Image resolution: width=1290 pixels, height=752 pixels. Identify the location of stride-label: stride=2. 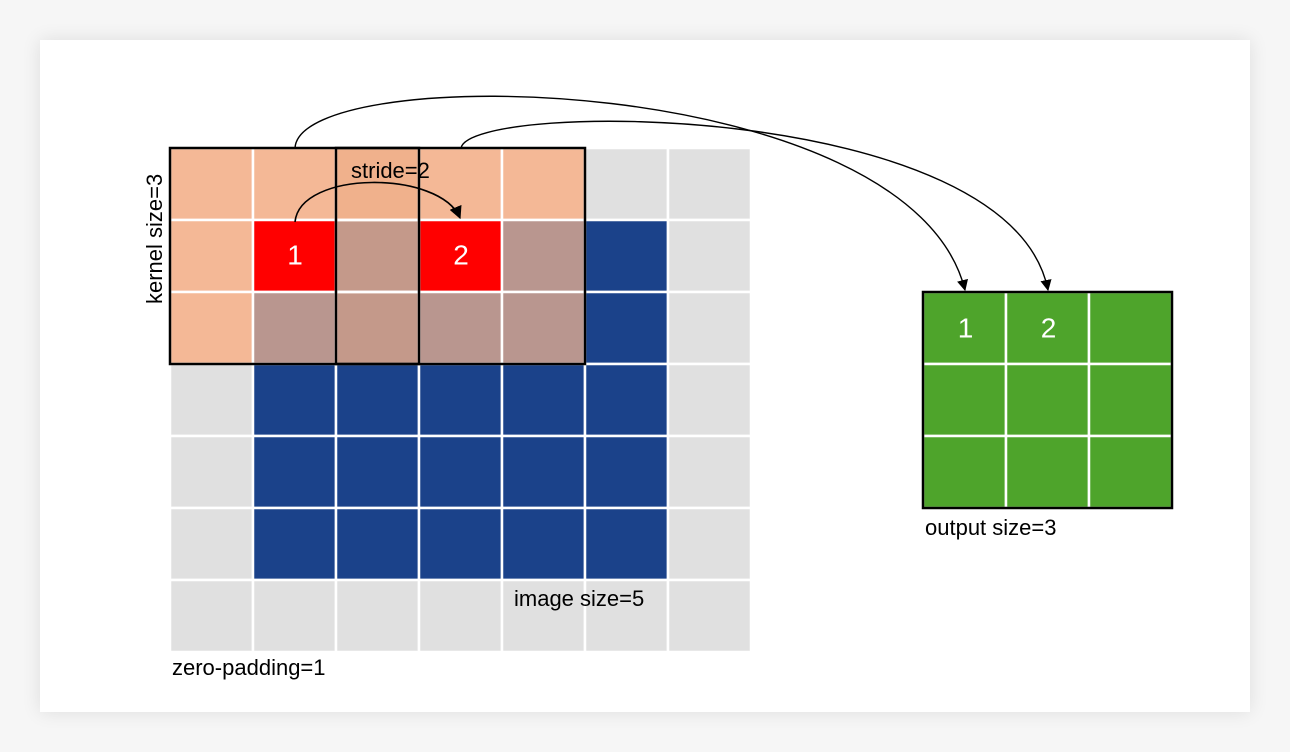
(390, 170).